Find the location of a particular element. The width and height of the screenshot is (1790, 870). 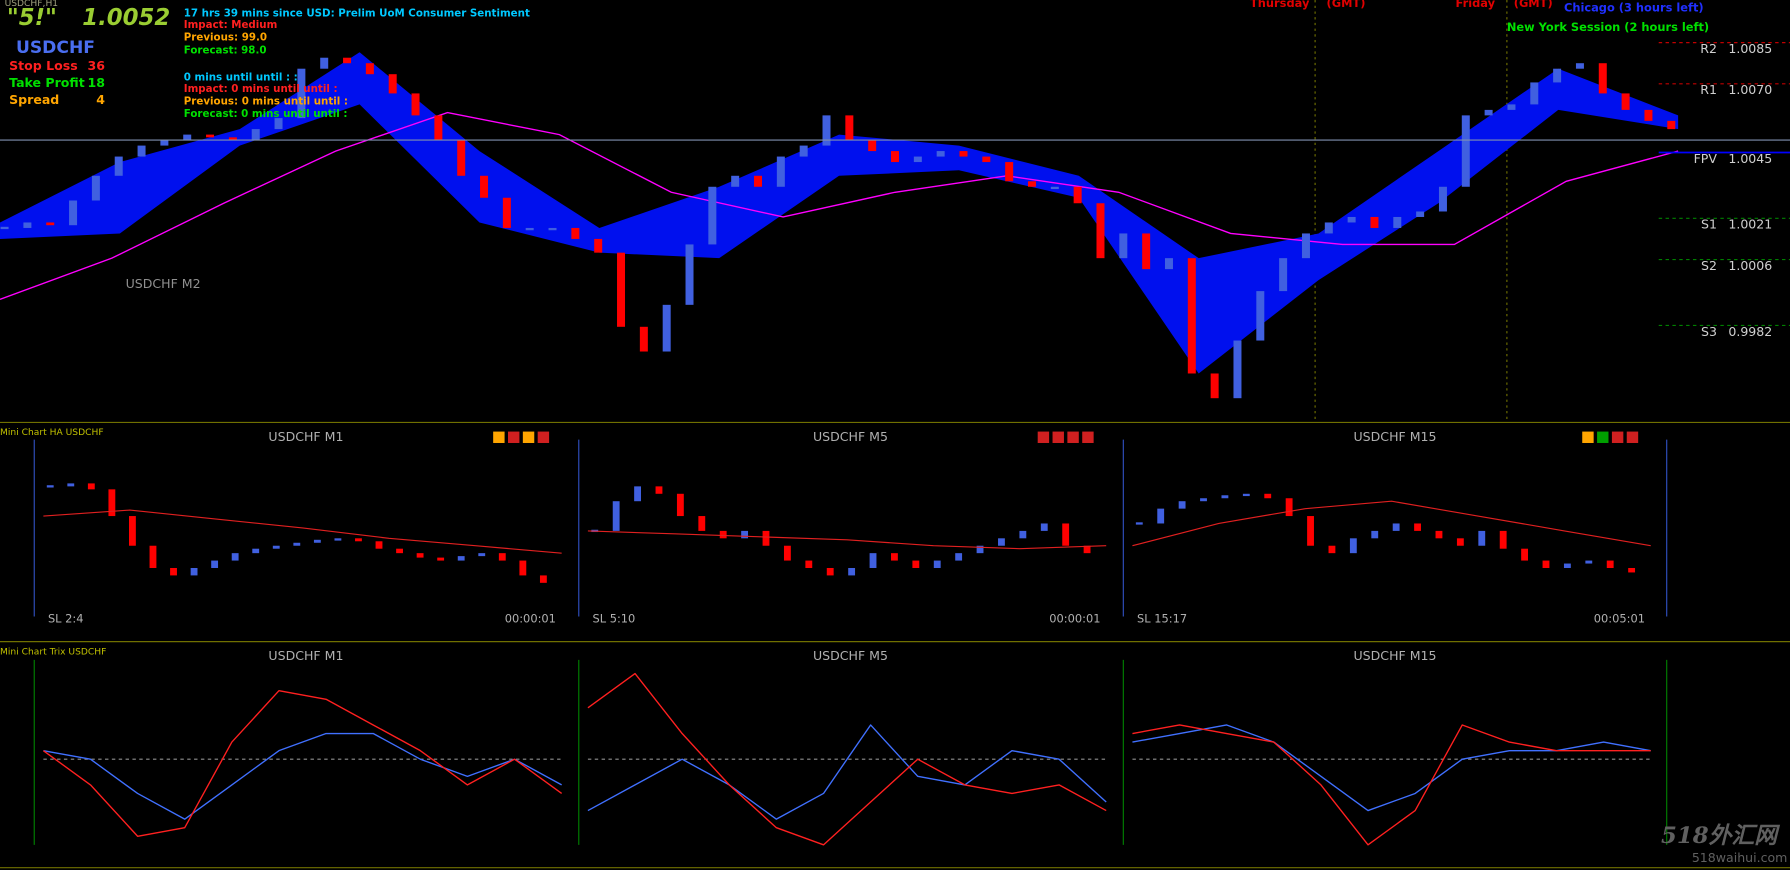

pivot-value: 1.0021 is located at coordinates (1750, 224).